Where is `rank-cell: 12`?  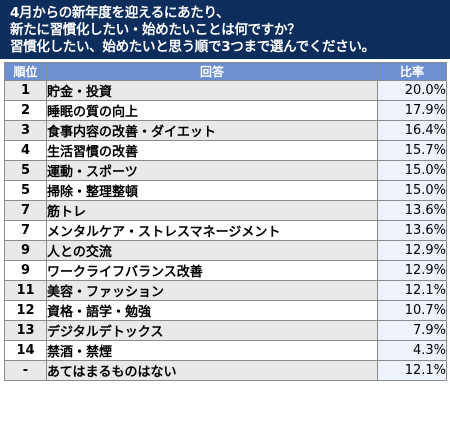
rank-cell: 12 is located at coordinates (25, 310).